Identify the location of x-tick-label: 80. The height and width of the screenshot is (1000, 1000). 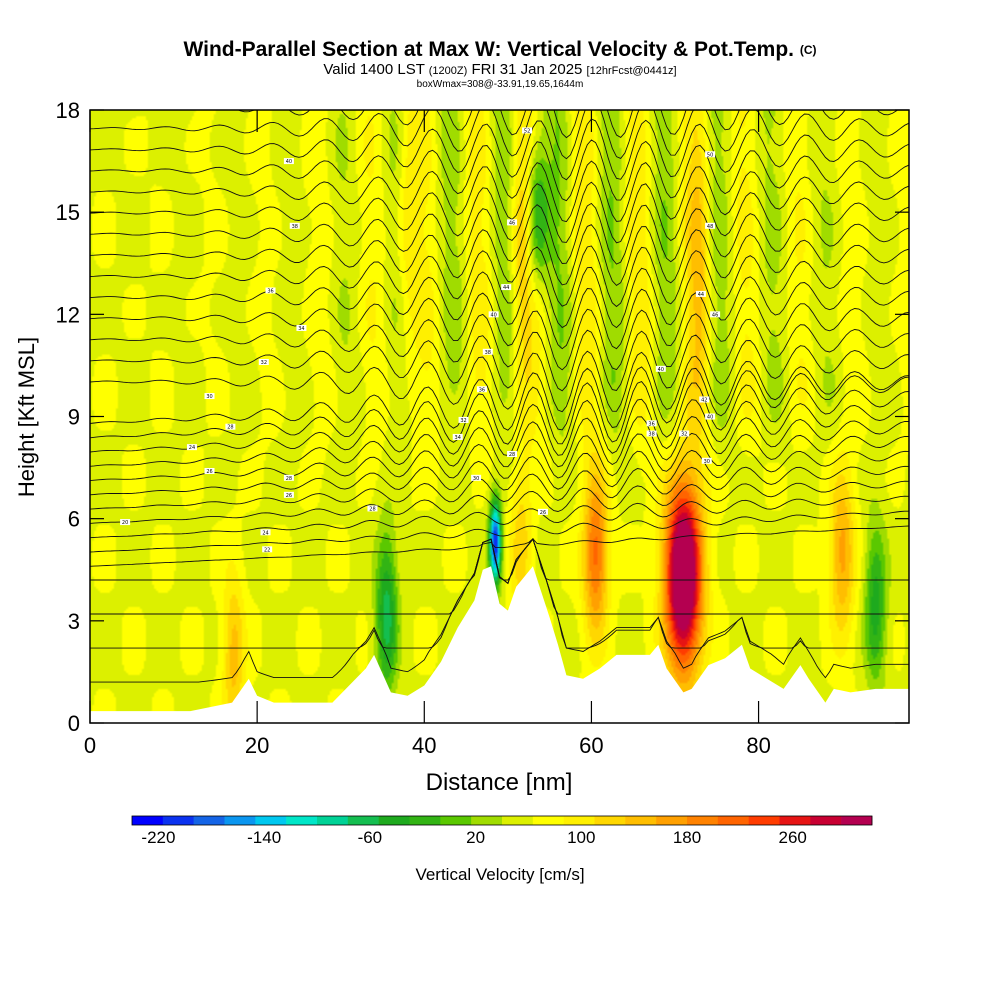
(758, 745).